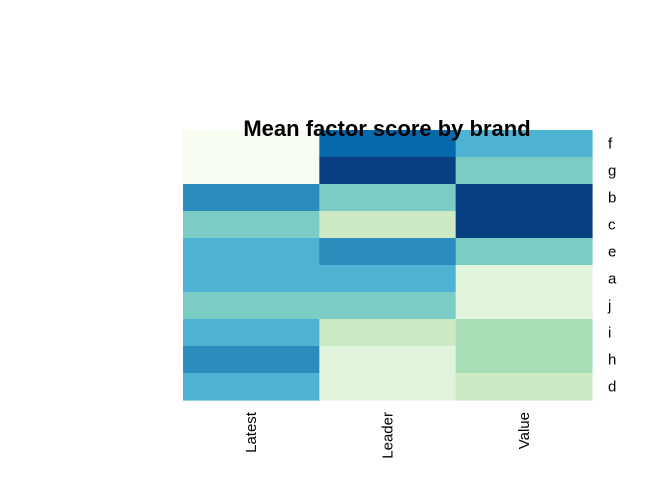 This screenshot has height=480, width=672. I want to click on column-label-leader: Leader, so click(388, 435).